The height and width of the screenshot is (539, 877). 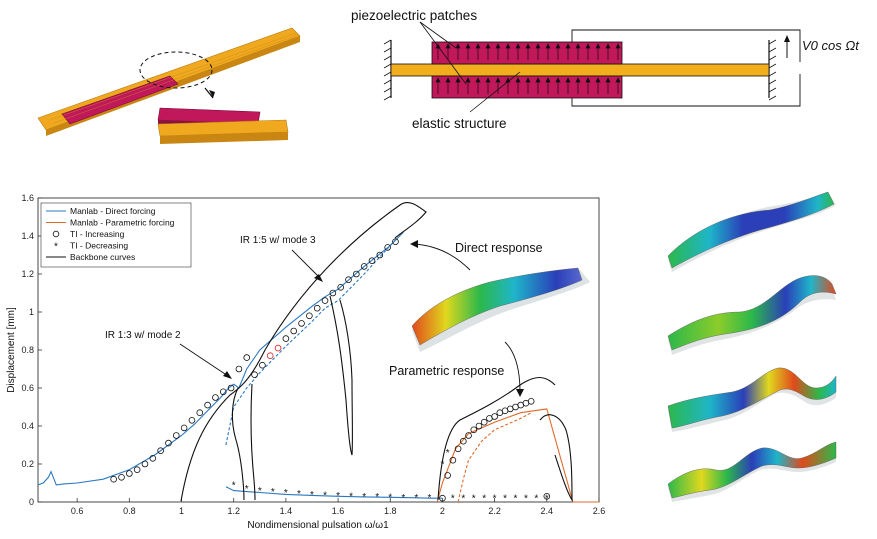 I want to click on x-tick-label: 1.8, so click(x=390, y=511).